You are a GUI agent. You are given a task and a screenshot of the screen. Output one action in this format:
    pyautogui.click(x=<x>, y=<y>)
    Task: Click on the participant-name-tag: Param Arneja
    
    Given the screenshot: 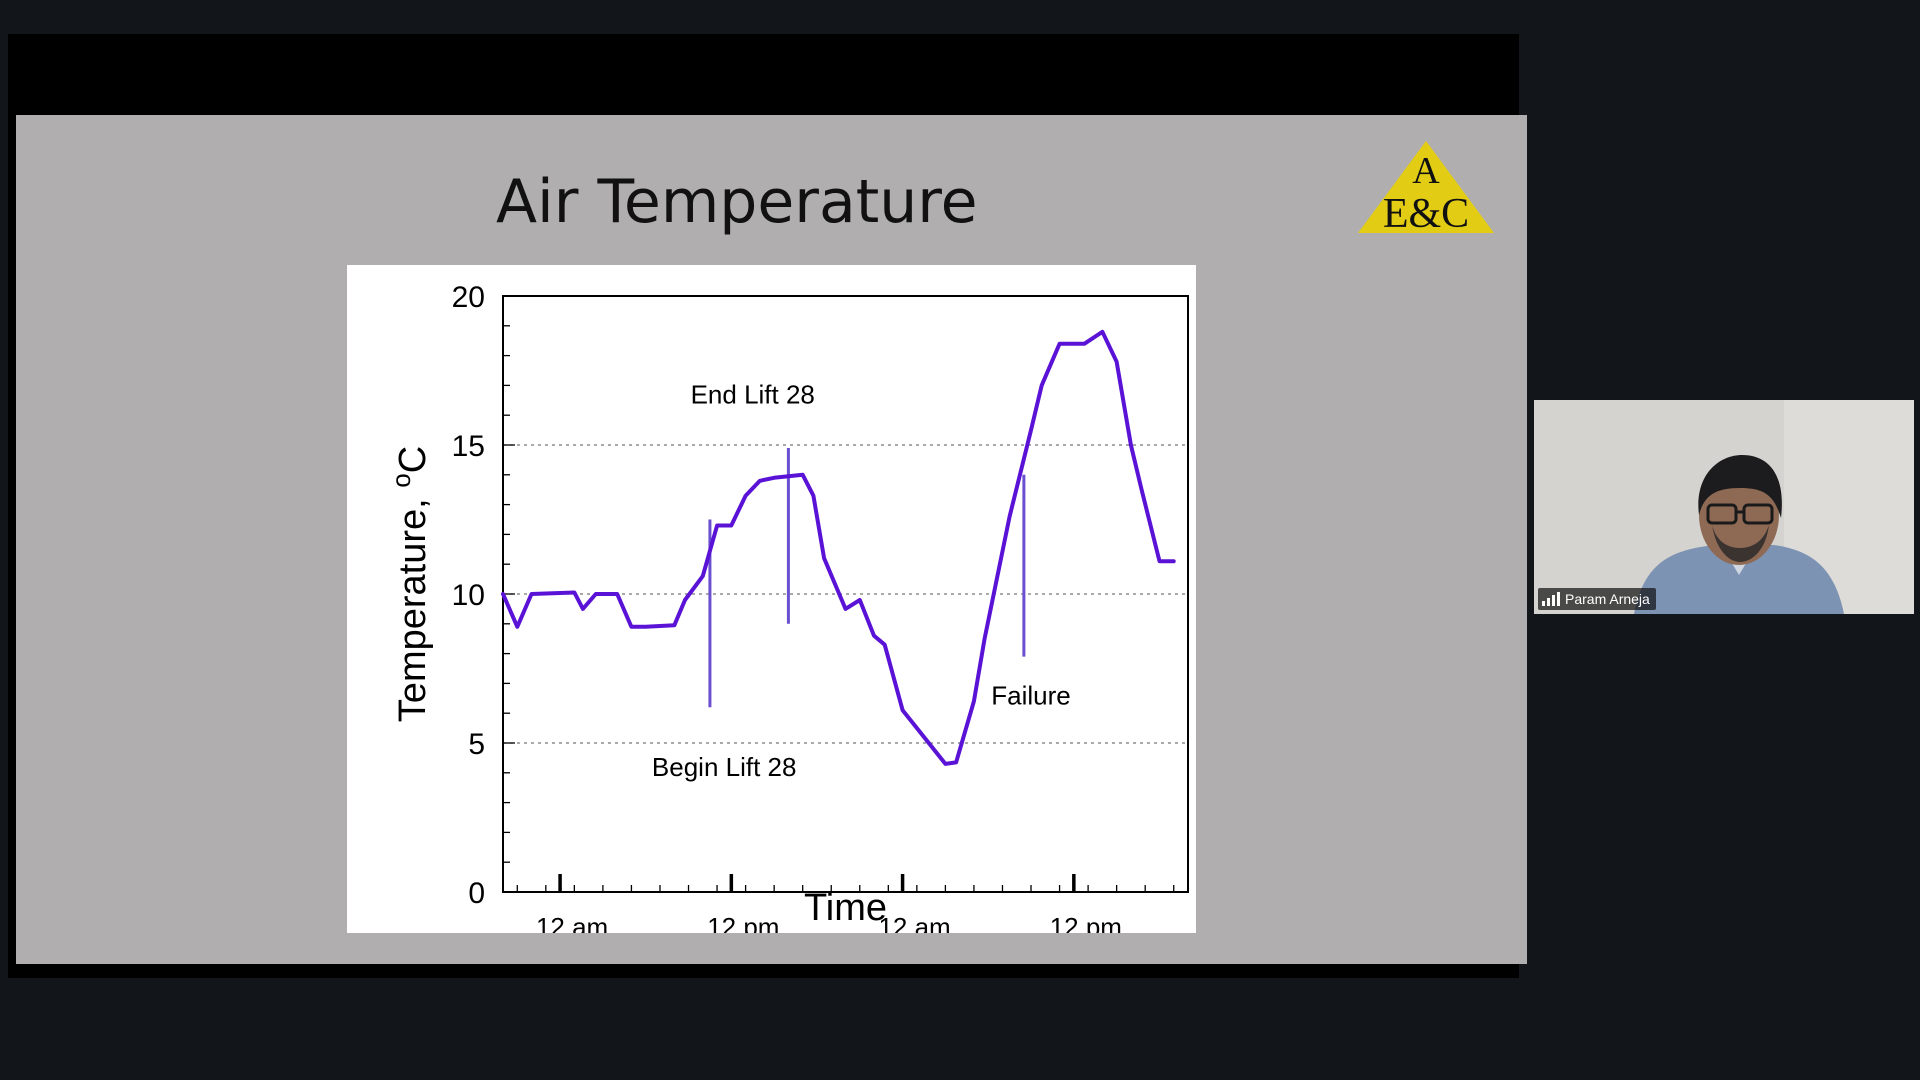 What is the action you would take?
    pyautogui.click(x=1597, y=599)
    